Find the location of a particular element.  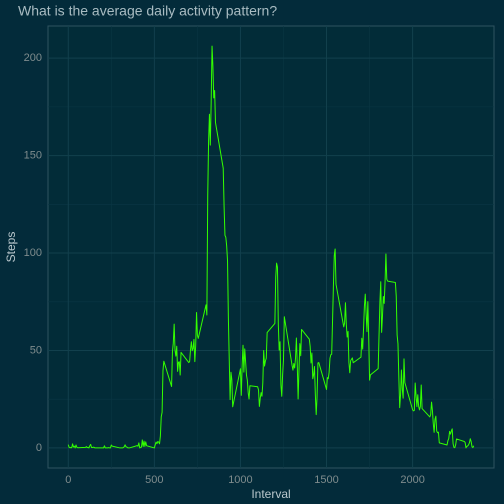

y-tick-label: 0 is located at coordinates (39, 448).